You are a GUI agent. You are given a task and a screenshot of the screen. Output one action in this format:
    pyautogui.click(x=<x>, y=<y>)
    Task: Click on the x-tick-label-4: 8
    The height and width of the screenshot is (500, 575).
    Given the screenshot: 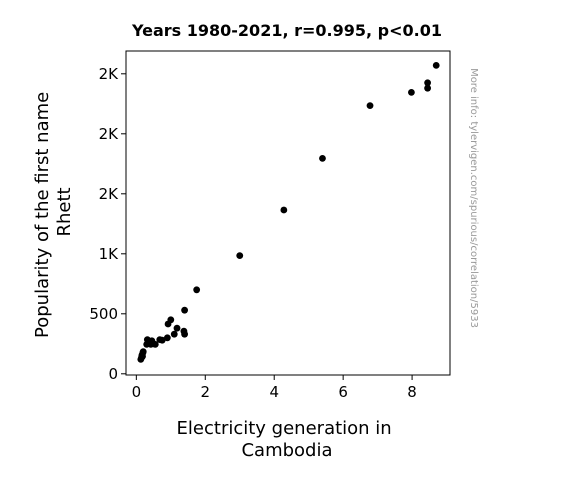 What is the action you would take?
    pyautogui.click(x=412, y=392)
    